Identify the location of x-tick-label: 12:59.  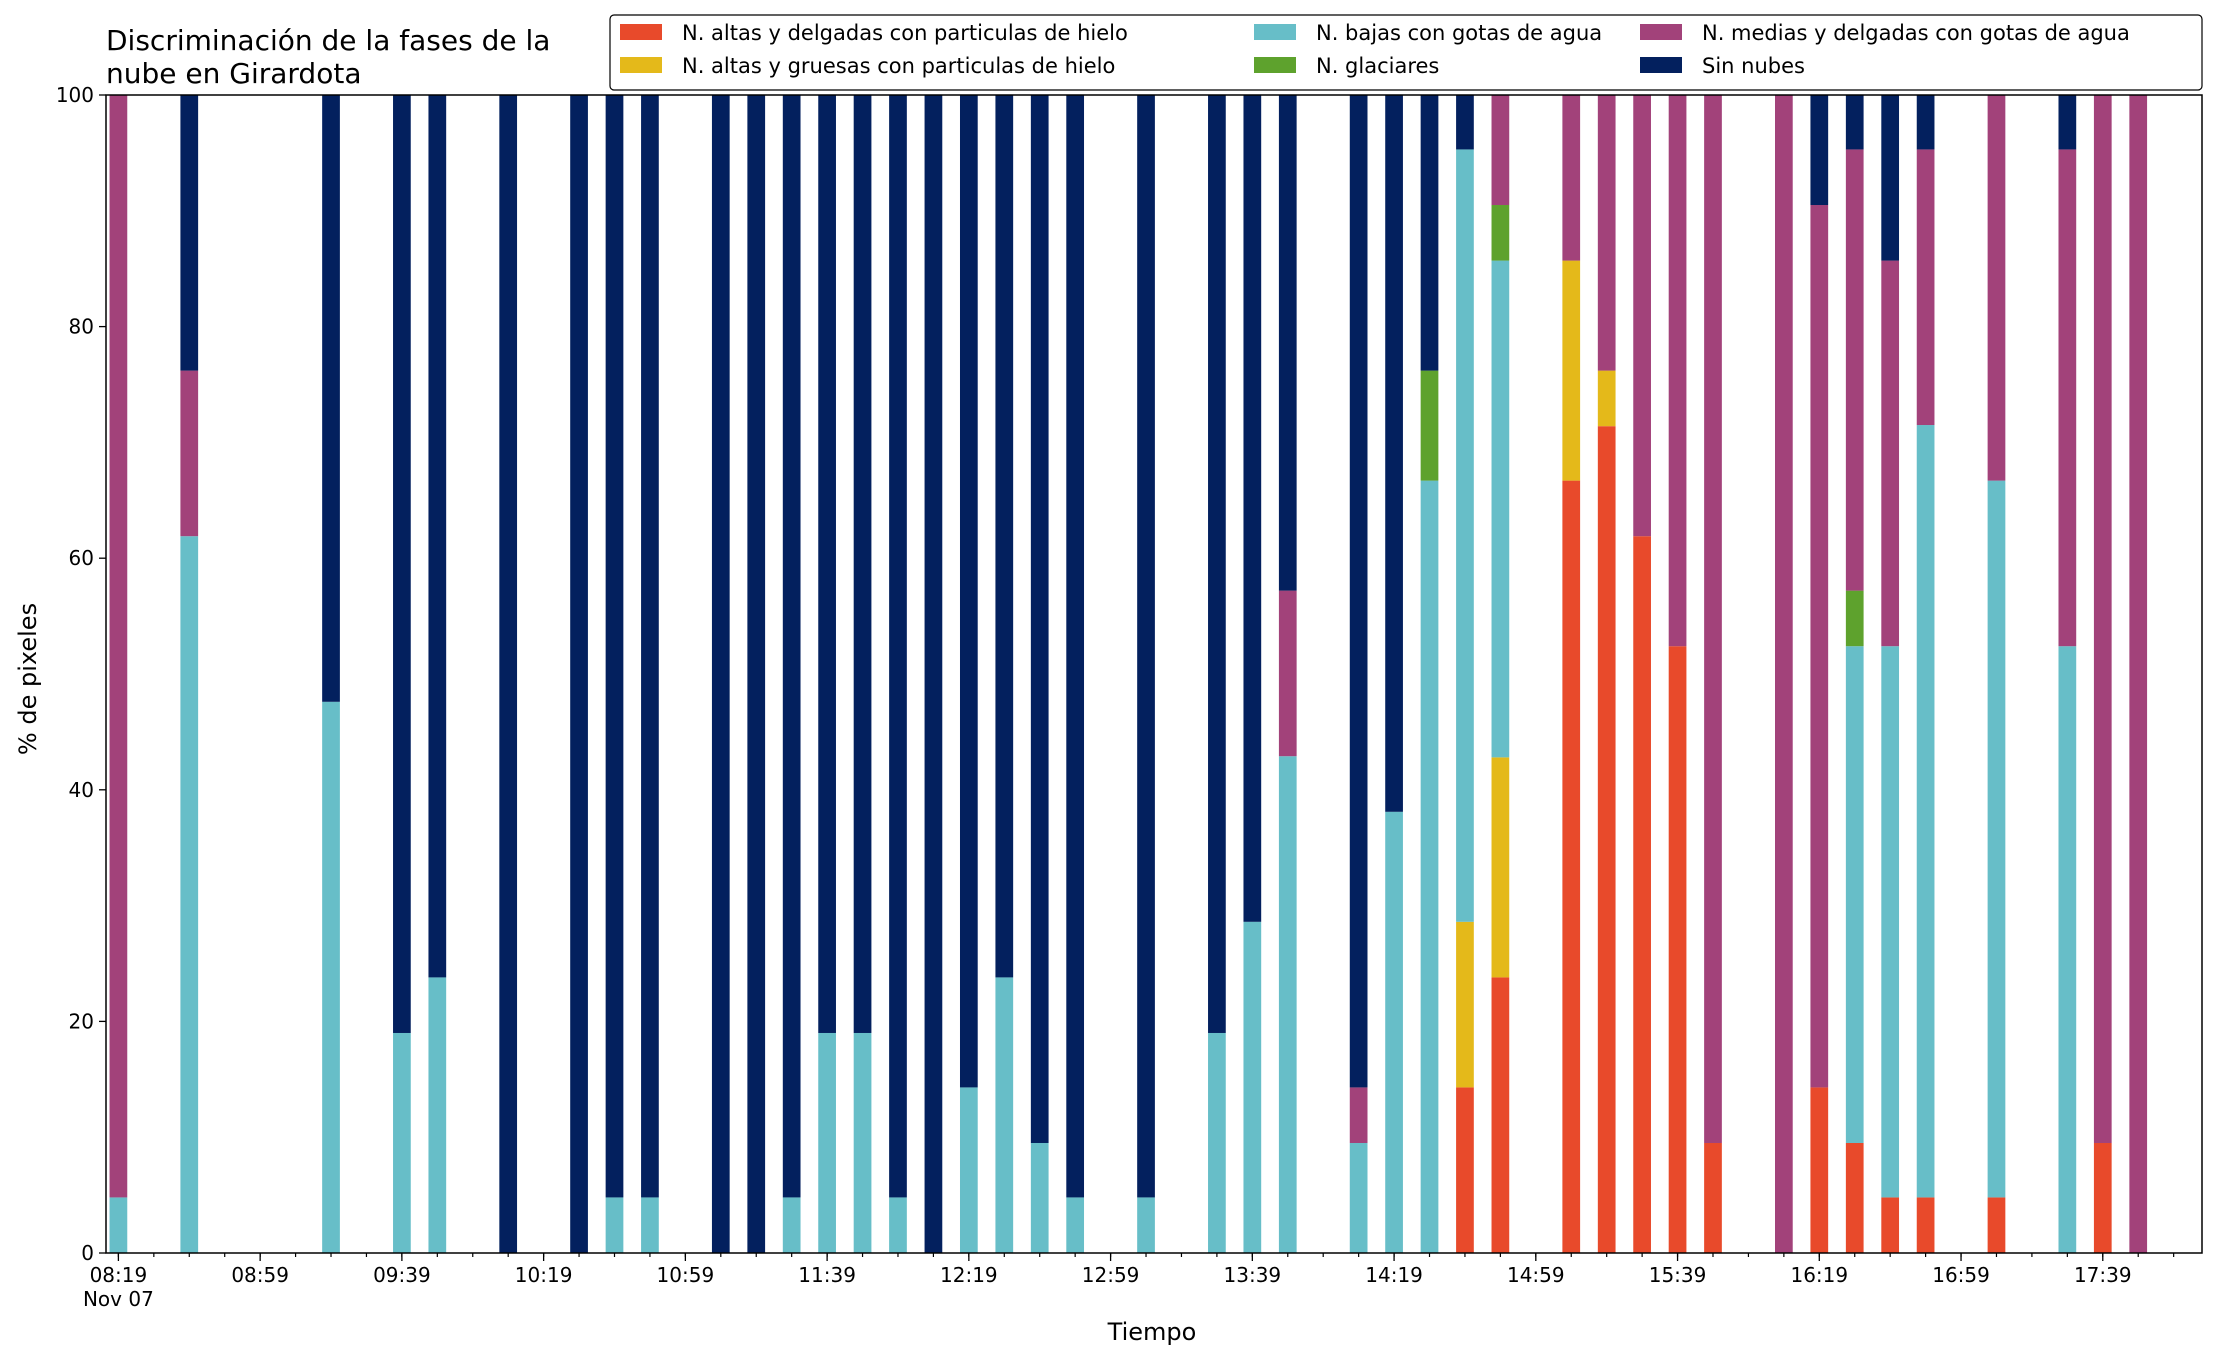
(1111, 1275).